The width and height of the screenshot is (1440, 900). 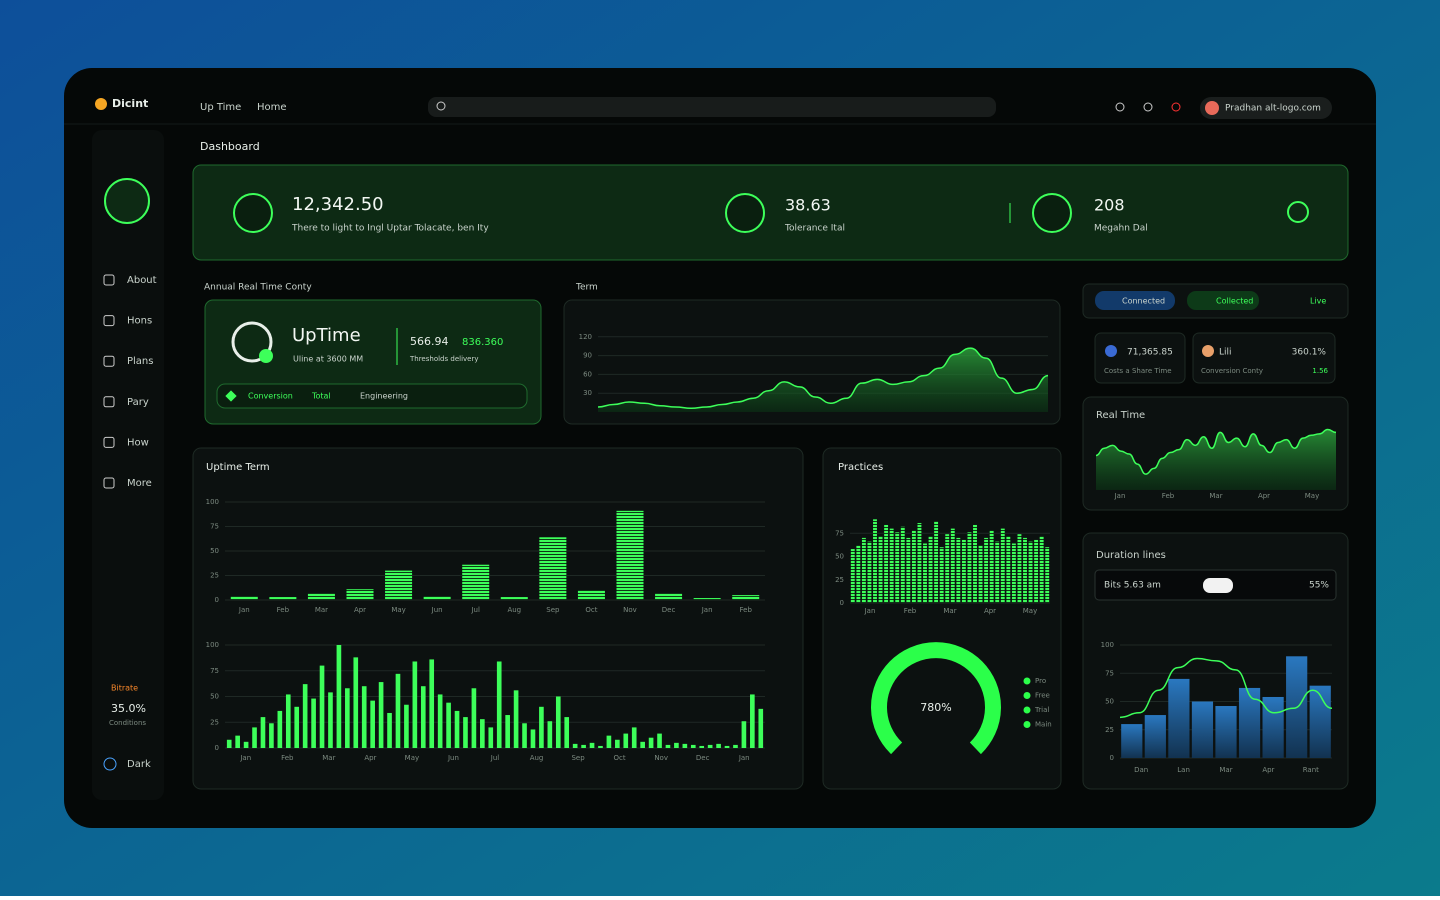 I want to click on menu-item: About, so click(x=142, y=280).